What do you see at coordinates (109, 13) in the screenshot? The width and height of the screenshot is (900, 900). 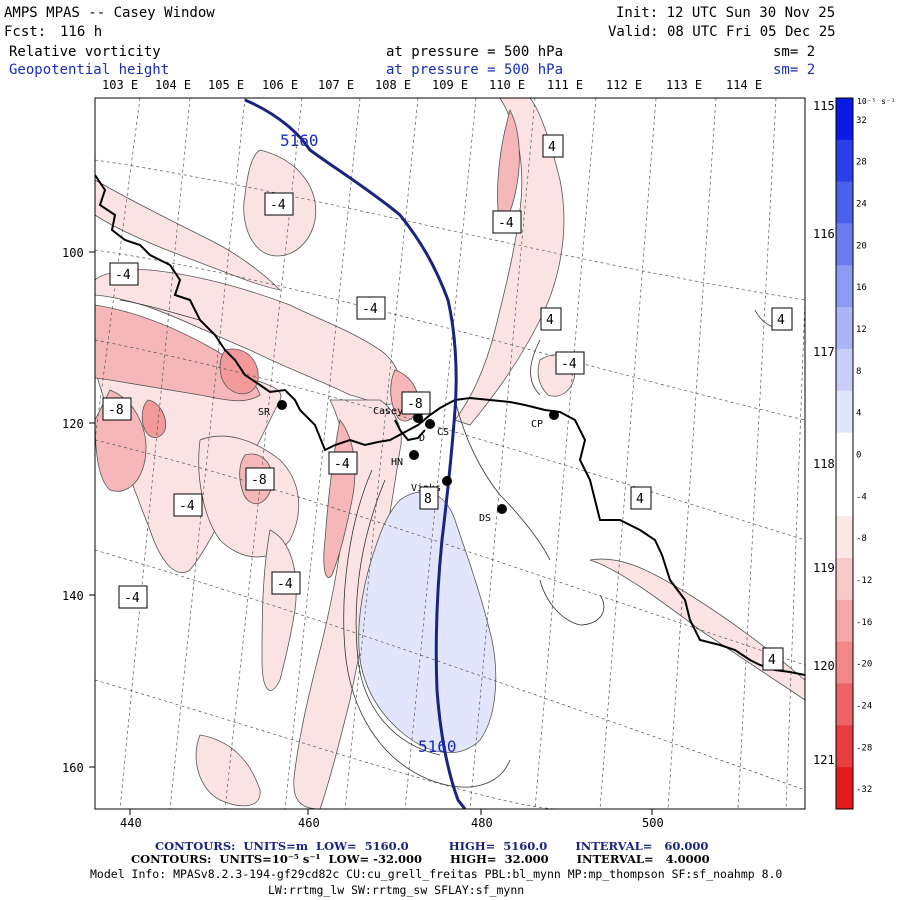 I see `model-title: AMPS MPAS -- Casey Window` at bounding box center [109, 13].